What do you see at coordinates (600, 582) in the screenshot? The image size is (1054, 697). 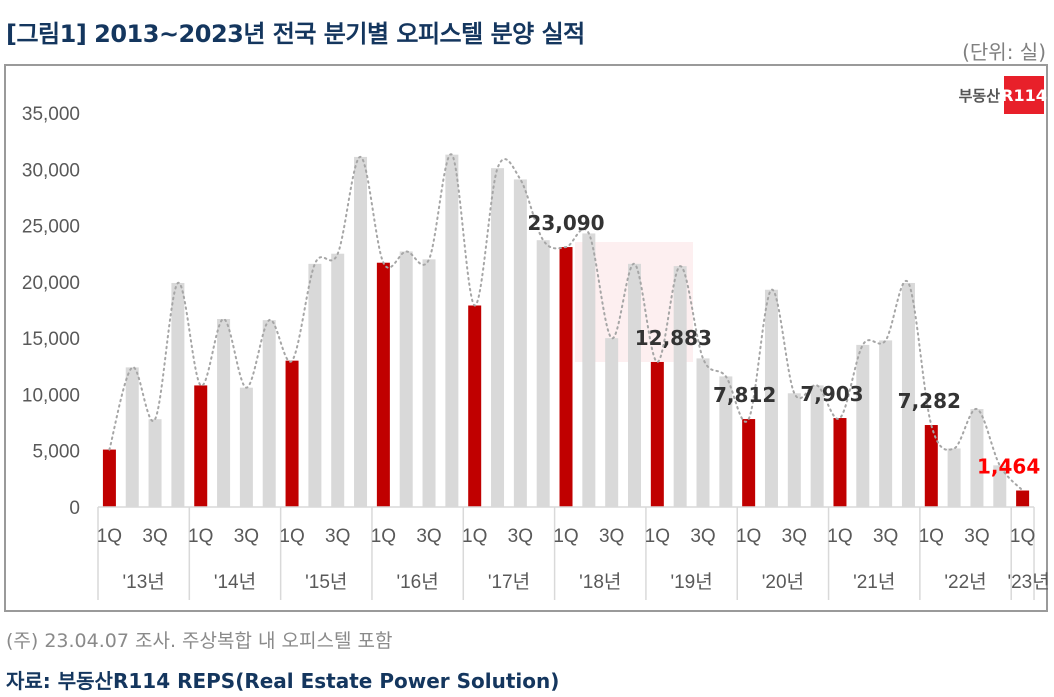 I see `year-label: '18년` at bounding box center [600, 582].